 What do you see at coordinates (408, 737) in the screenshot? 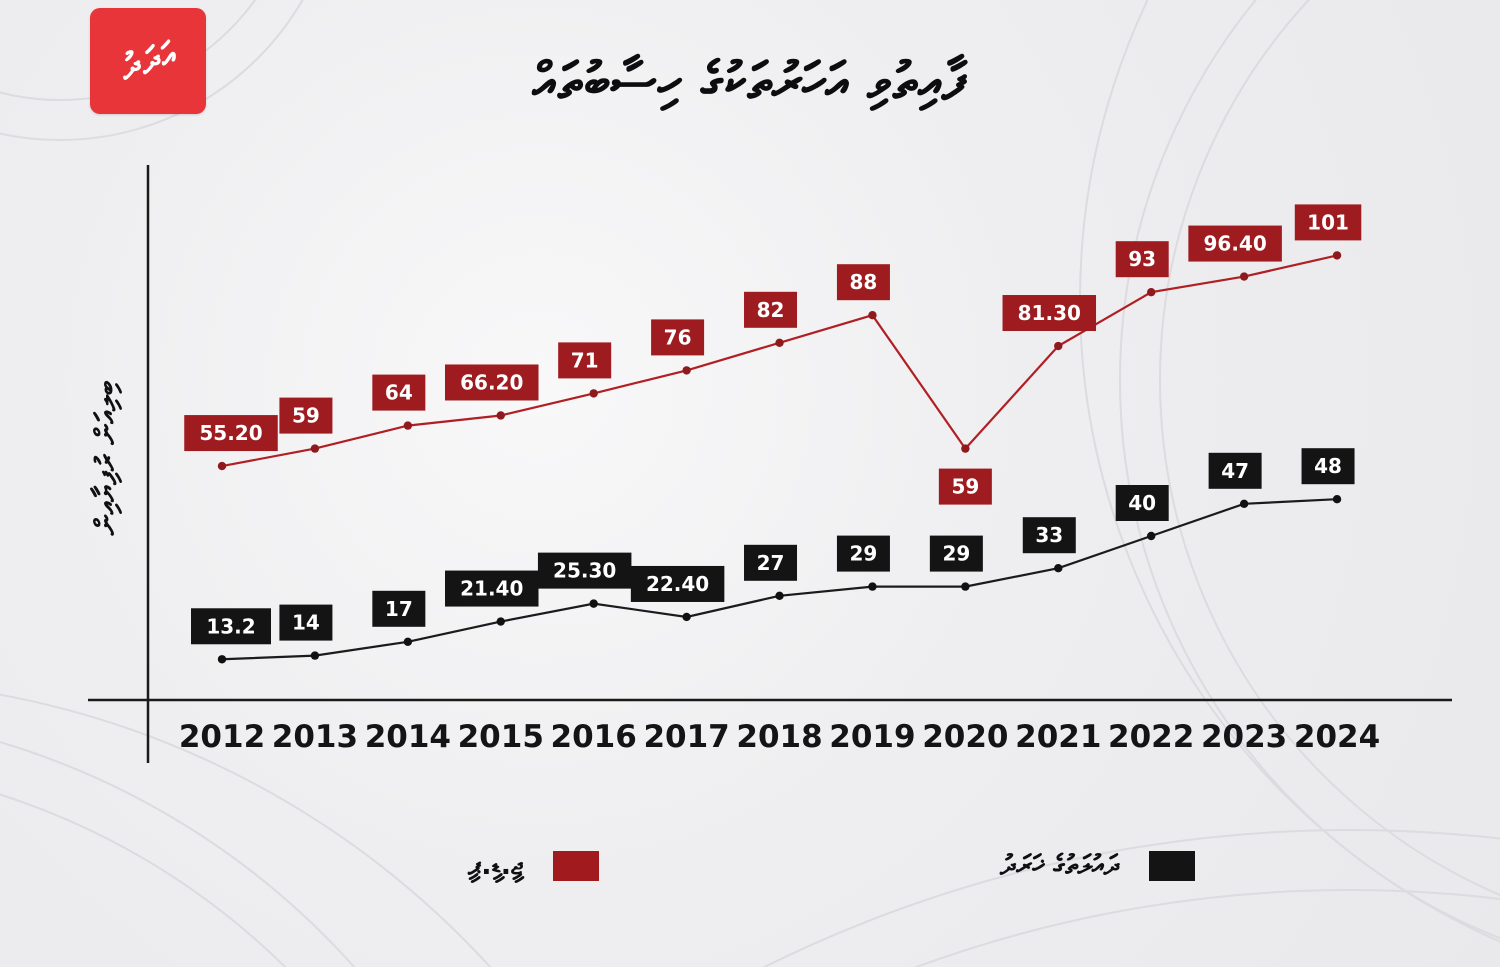
I see `x-tick-label: 2014` at bounding box center [408, 737].